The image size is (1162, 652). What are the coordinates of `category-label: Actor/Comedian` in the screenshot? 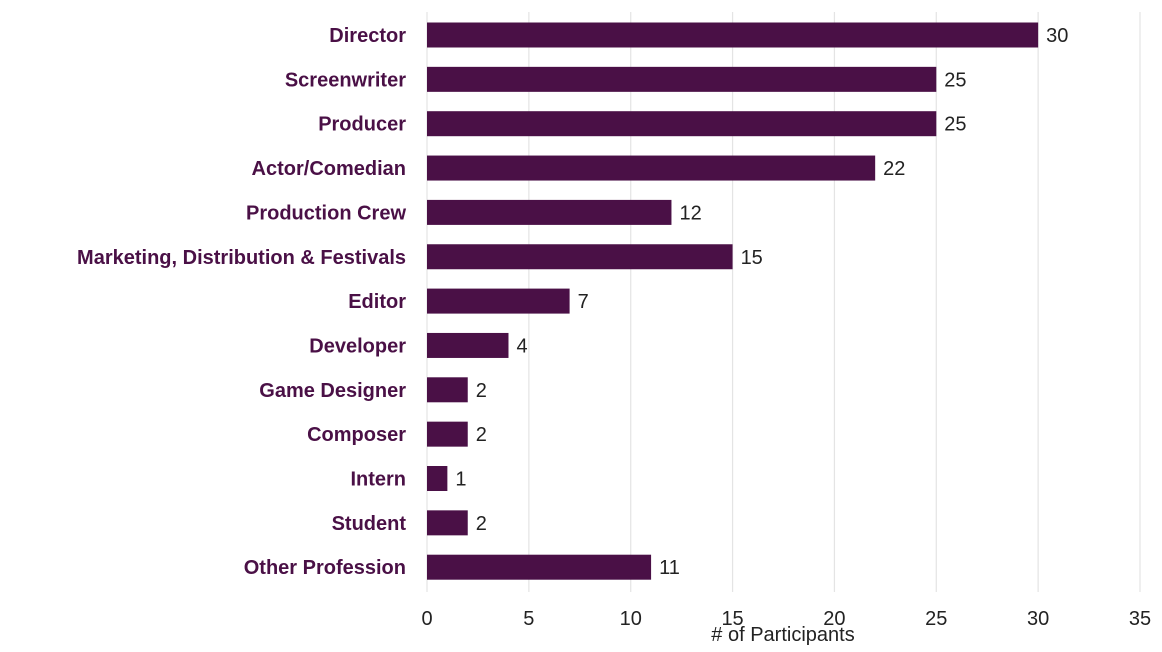 It's located at (329, 169).